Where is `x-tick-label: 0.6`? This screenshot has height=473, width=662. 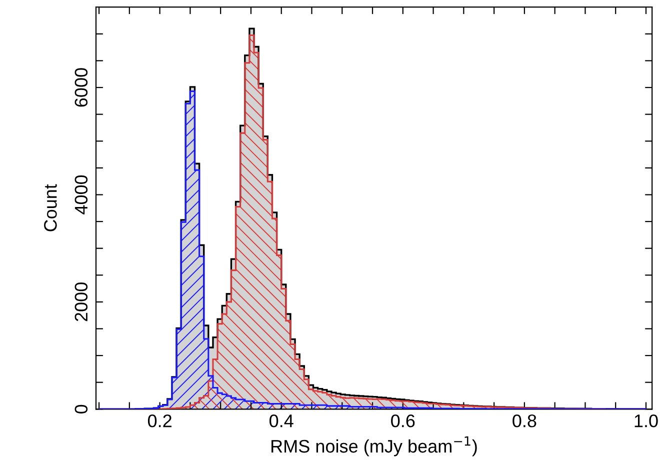
x-tick-label: 0.6 is located at coordinates (403, 421).